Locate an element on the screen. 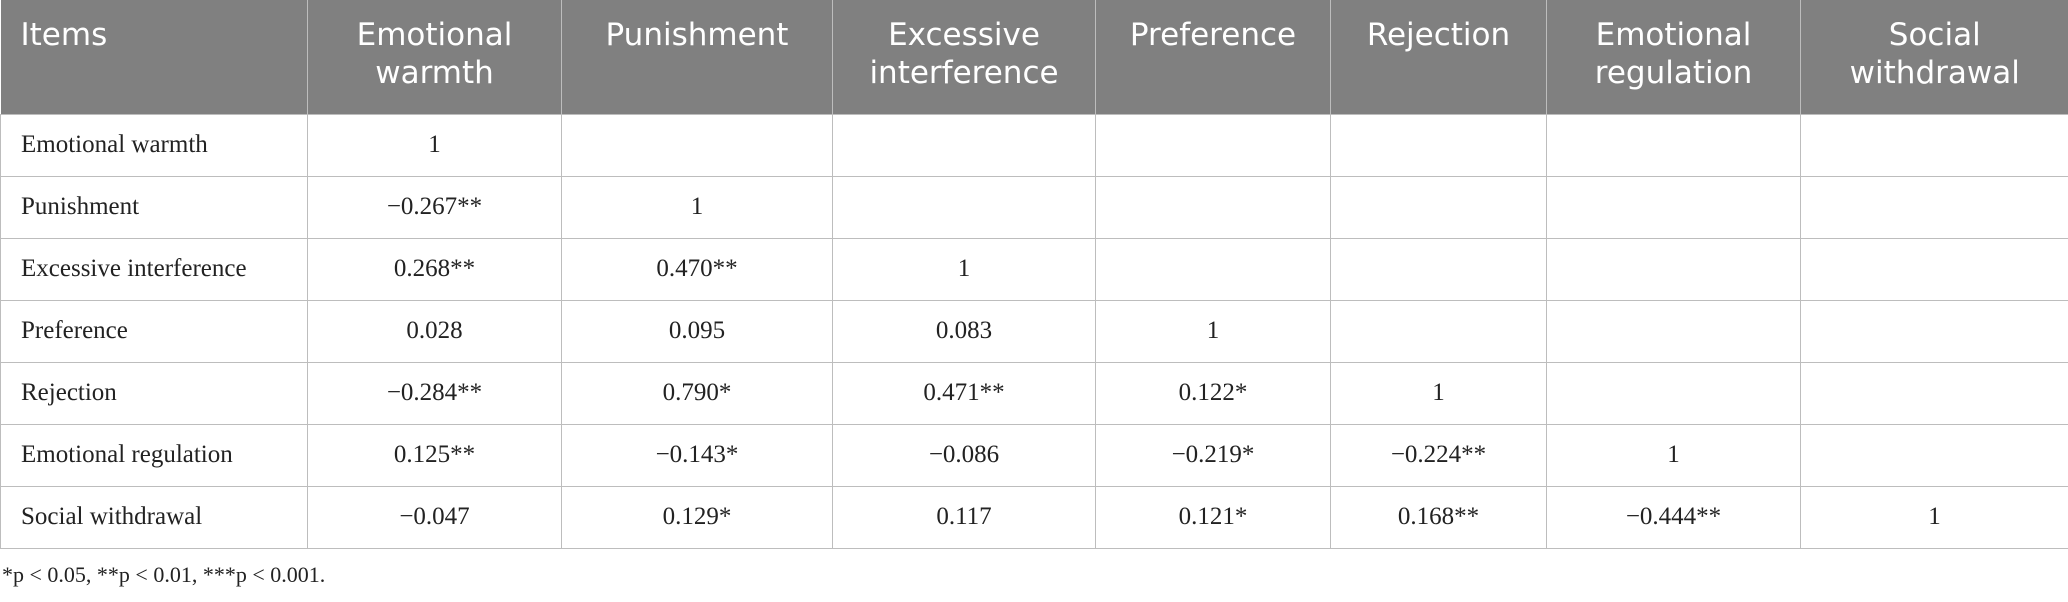 Image resolution: width=2068 pixels, height=602 pixels. row-label: Emotional warmth is located at coordinates (154, 145).